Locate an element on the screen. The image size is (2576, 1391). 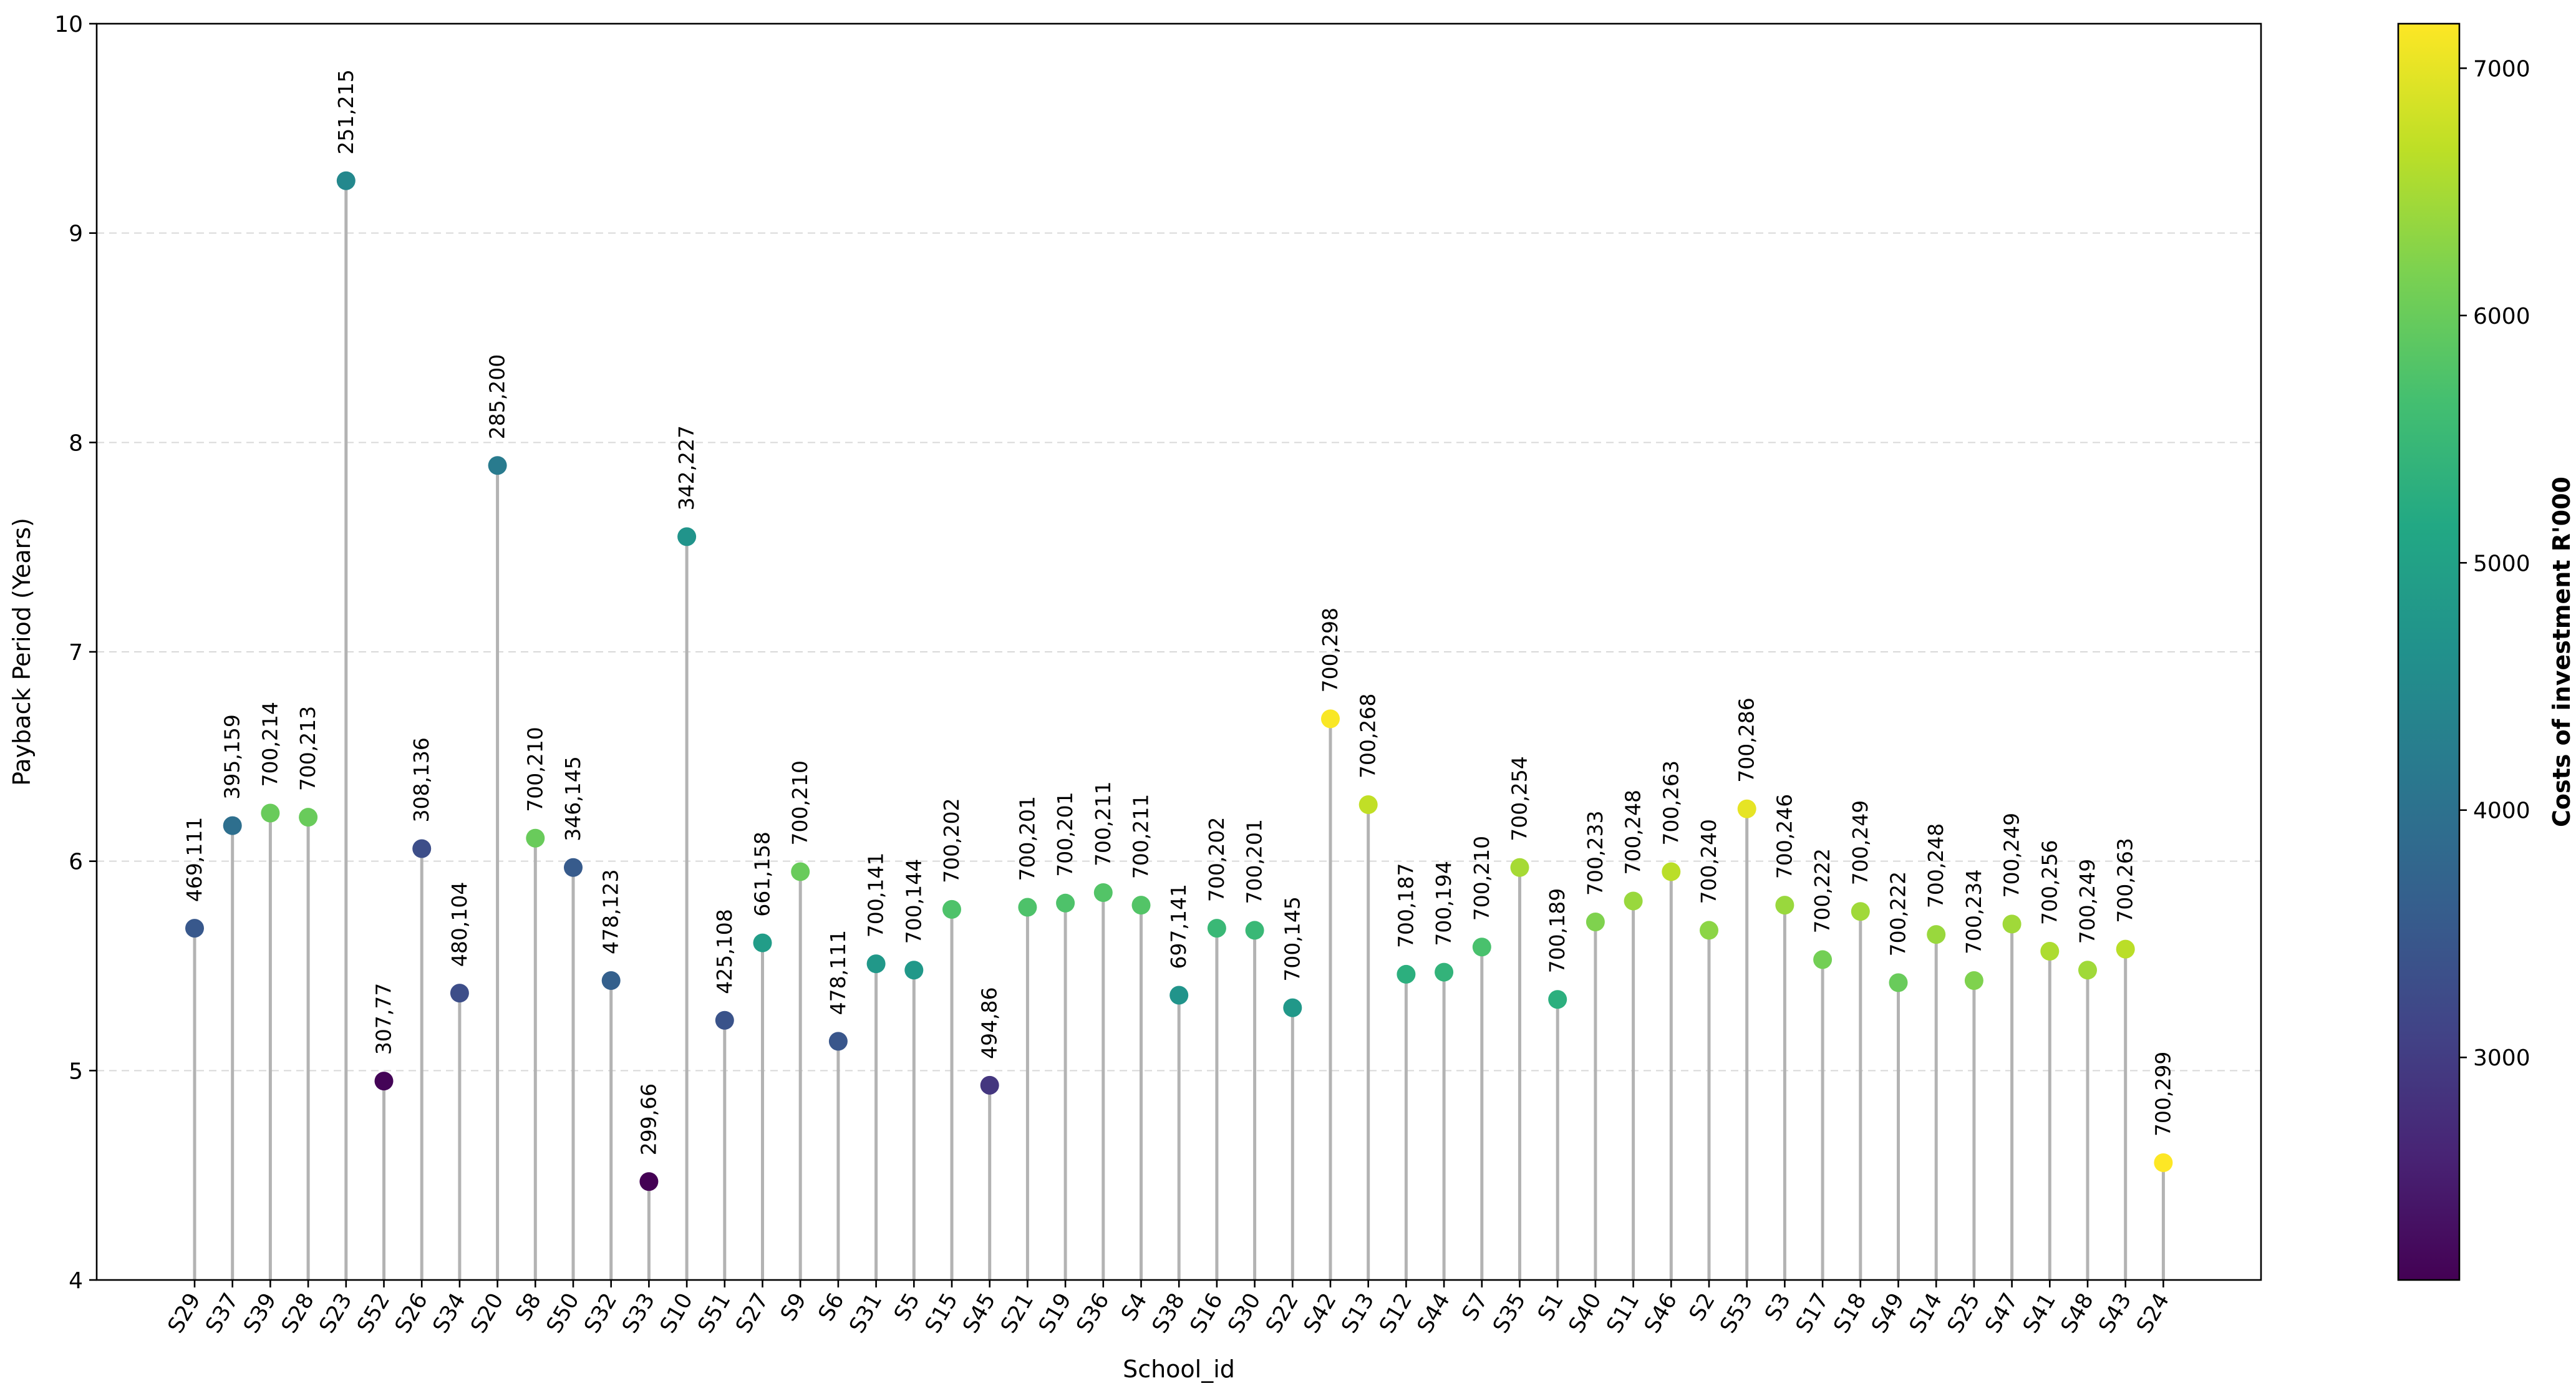
x-tick-label: S39 is located at coordinates (260, 1313).